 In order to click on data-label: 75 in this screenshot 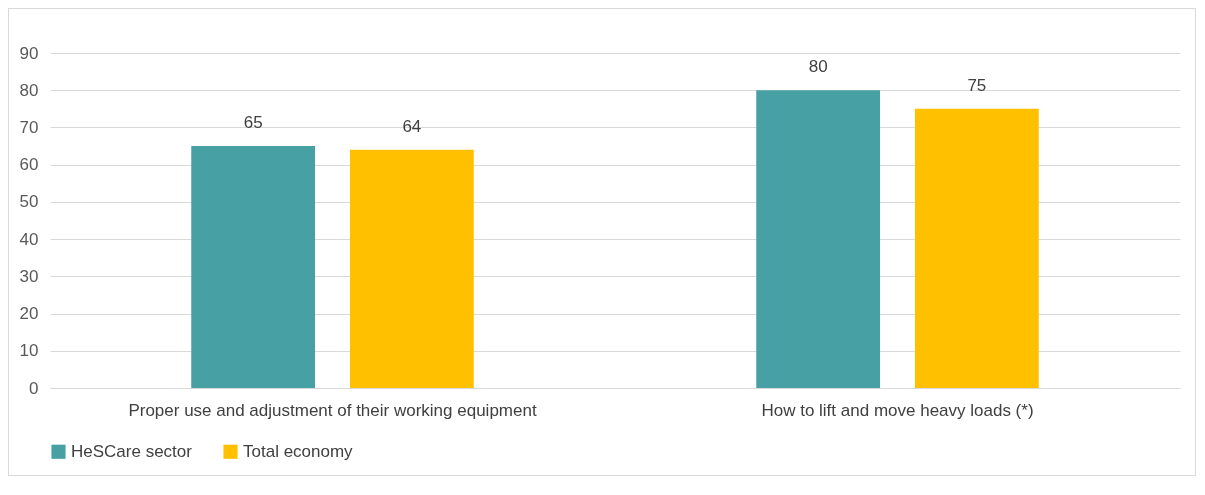, I will do `click(977, 85)`.